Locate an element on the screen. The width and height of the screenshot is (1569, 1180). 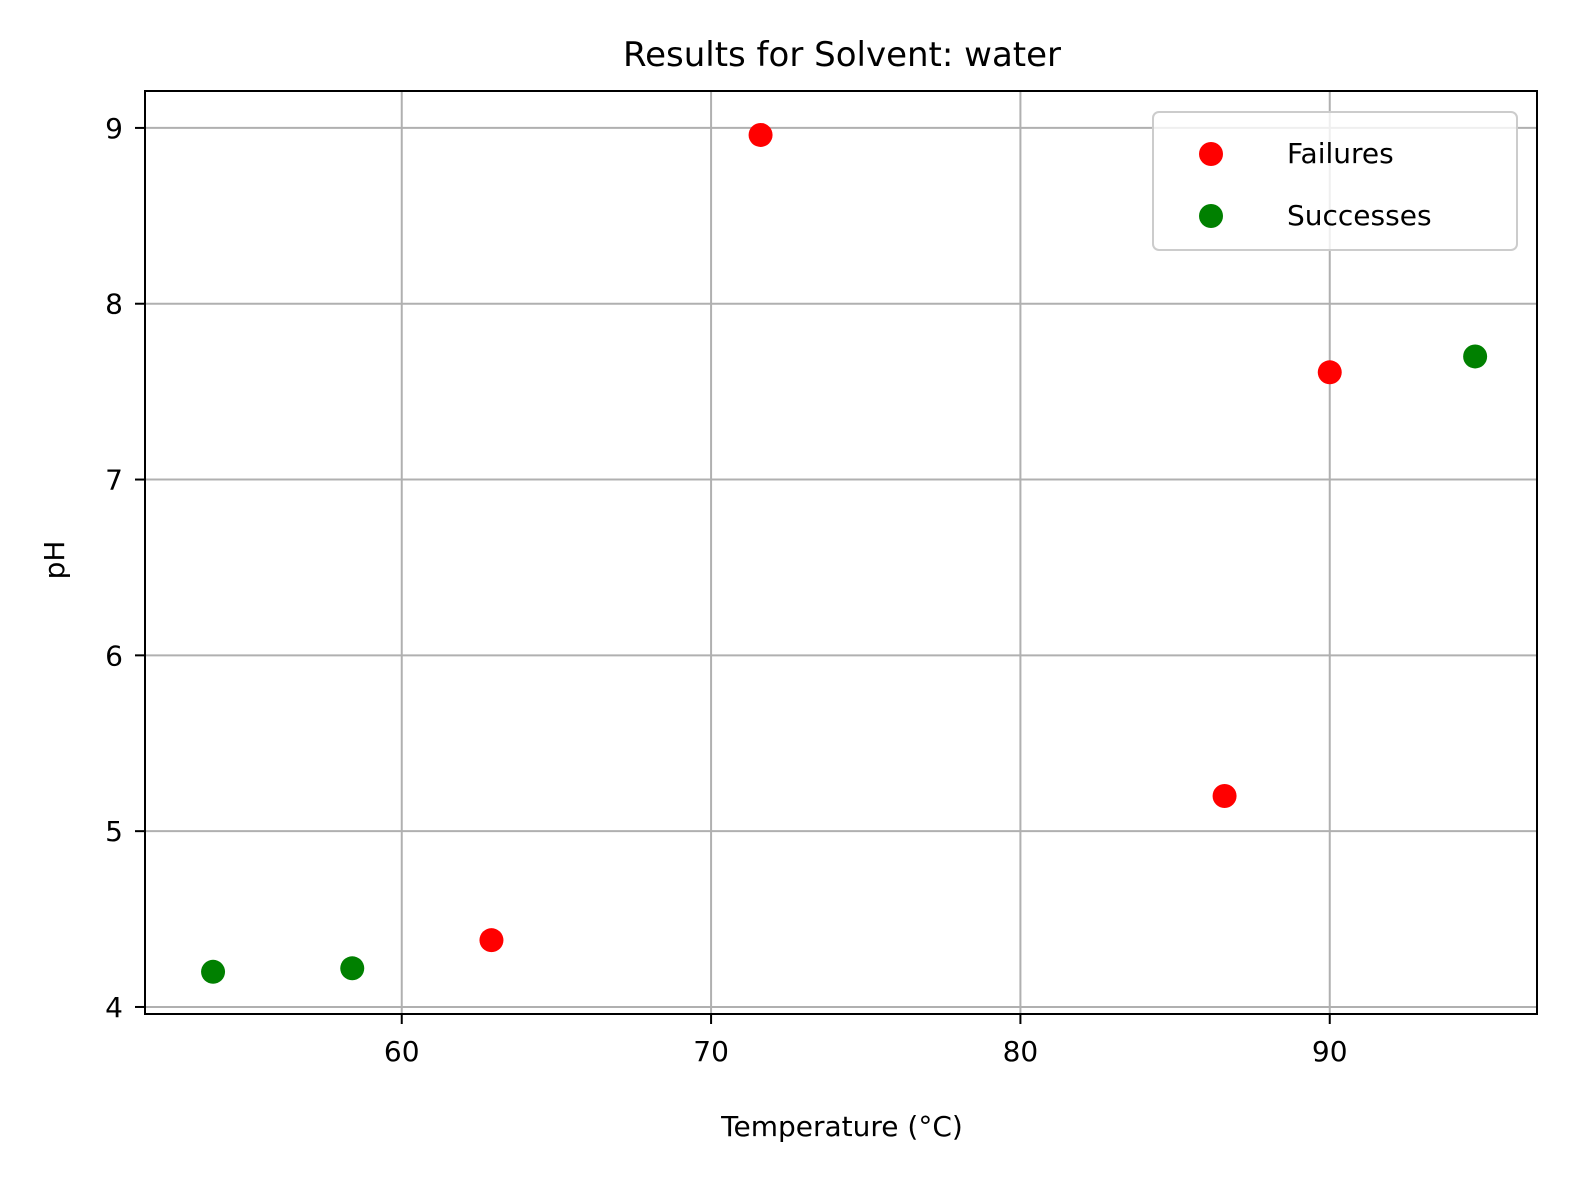
legend-marker-failures is located at coordinates (1211, 154).